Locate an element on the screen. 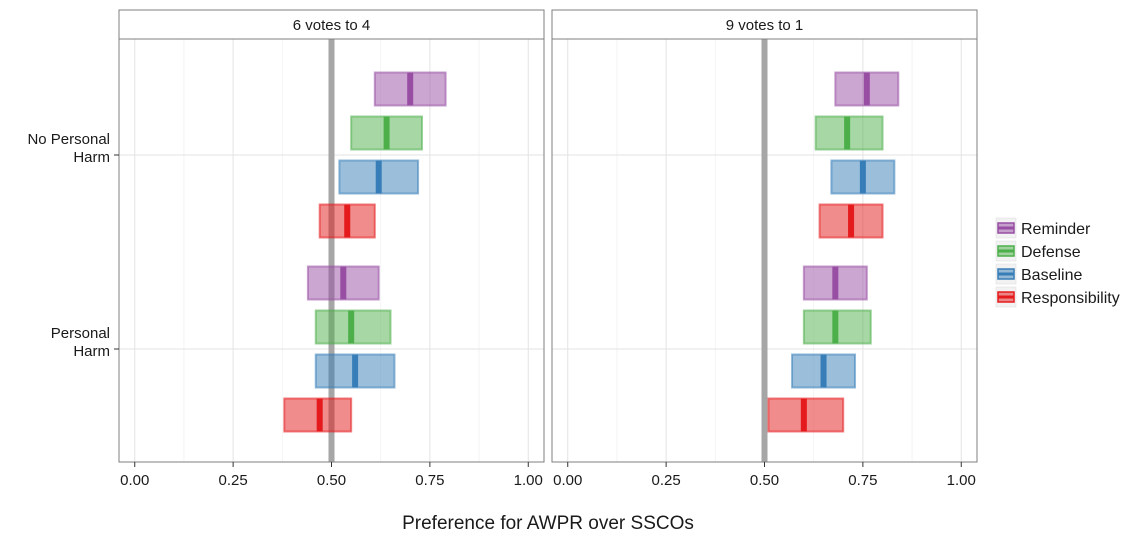  legend: Reminder Defense Baseline Responsibility is located at coordinates (1057, 262).